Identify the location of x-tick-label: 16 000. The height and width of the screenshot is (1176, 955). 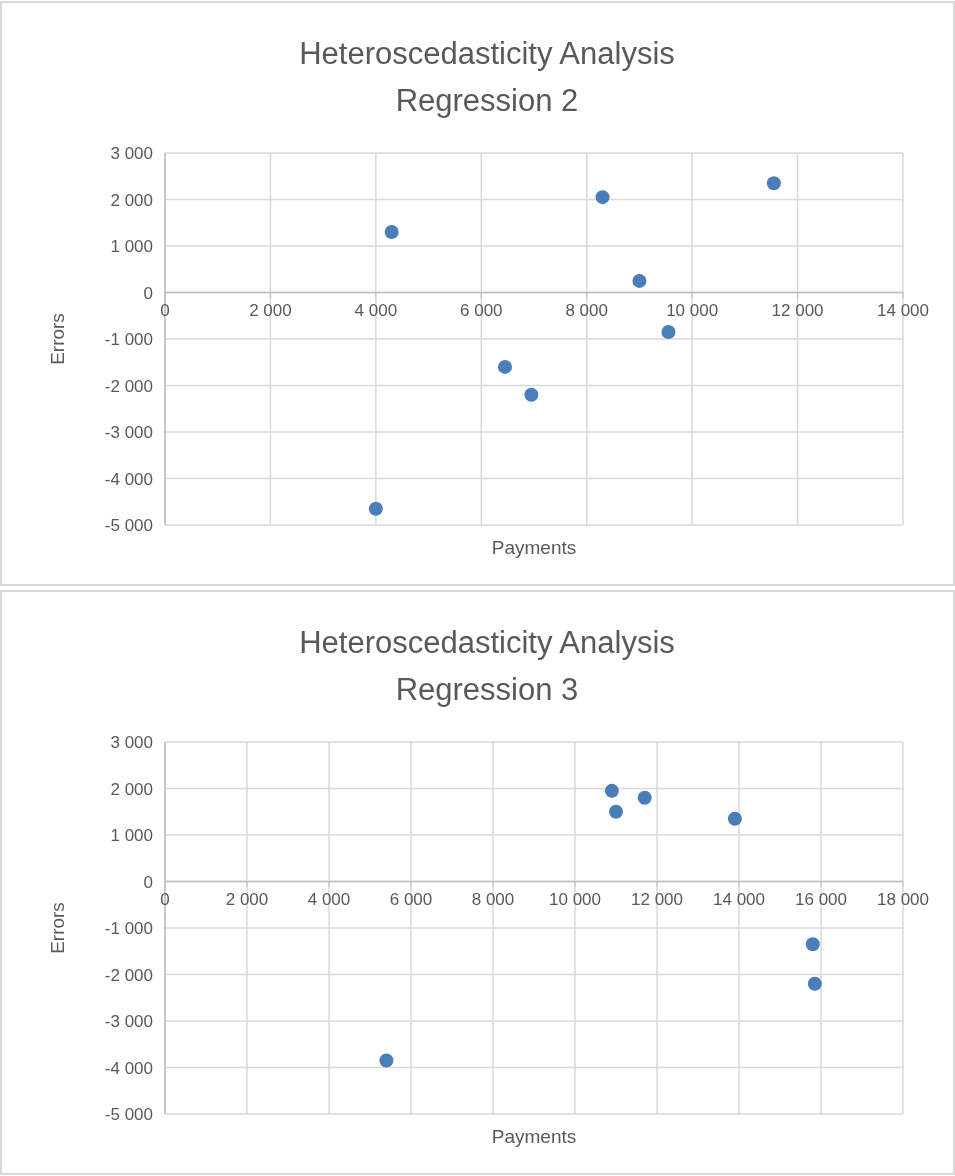
(821, 899).